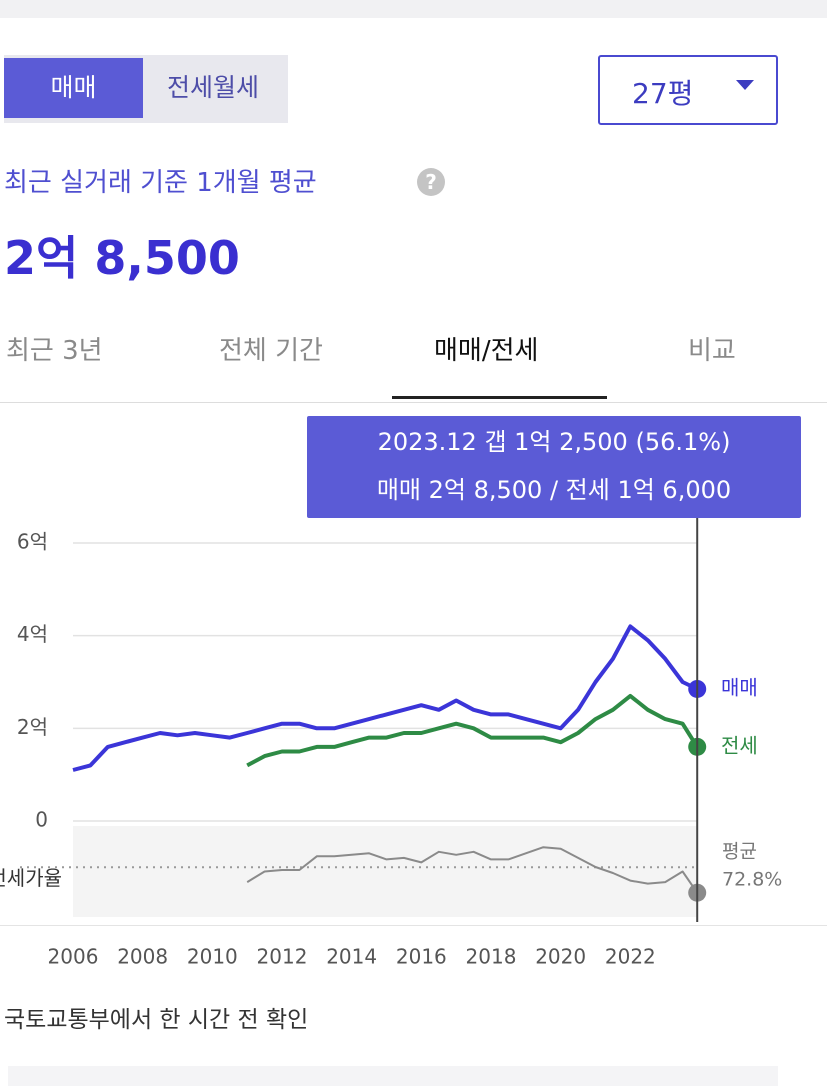  What do you see at coordinates (560, 957) in the screenshot?
I see `x-tick-label: 2020` at bounding box center [560, 957].